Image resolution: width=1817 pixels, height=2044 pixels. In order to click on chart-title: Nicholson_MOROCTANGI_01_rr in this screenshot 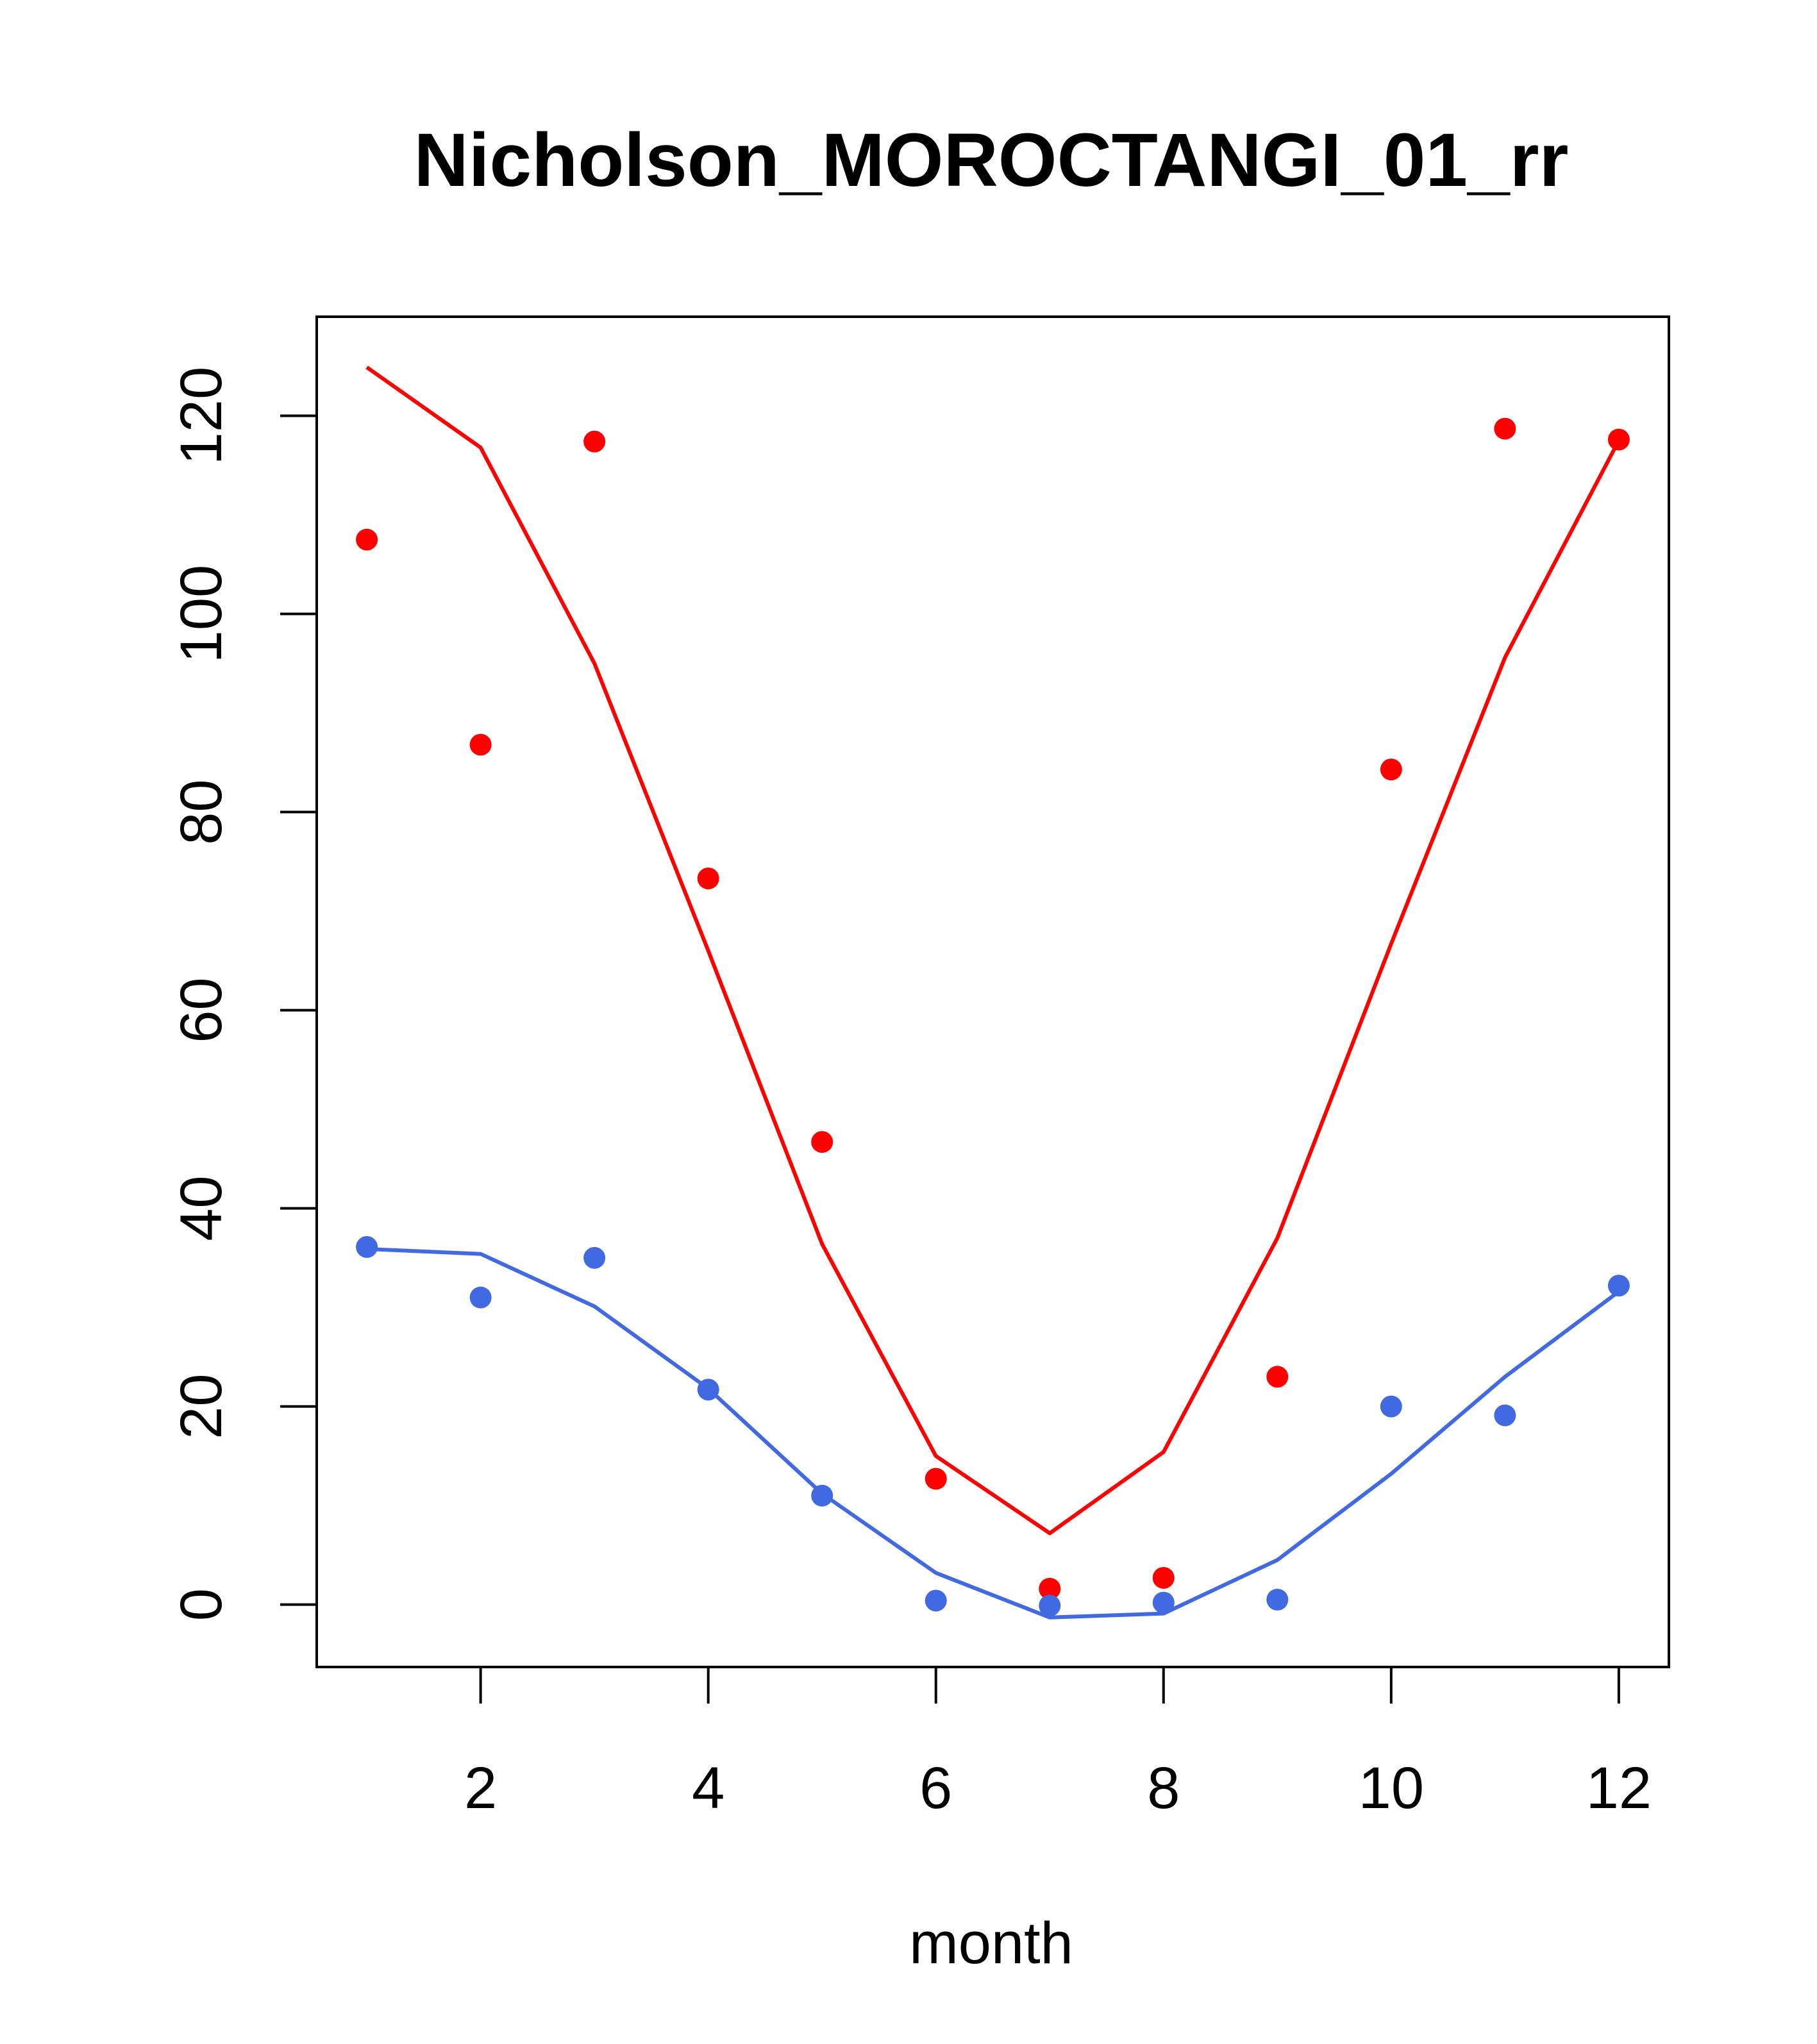, I will do `click(991, 160)`.